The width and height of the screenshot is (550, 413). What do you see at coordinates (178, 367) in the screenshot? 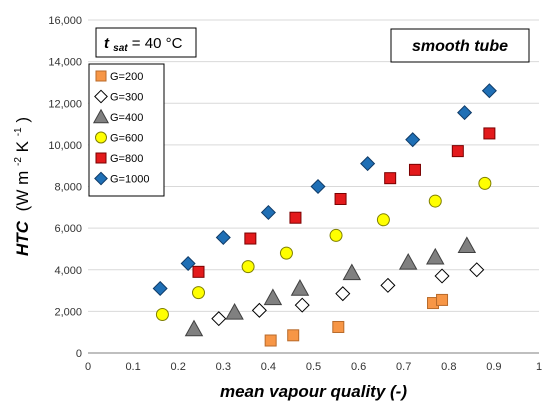
I see `x-tick-label: 0.2` at bounding box center [178, 367].